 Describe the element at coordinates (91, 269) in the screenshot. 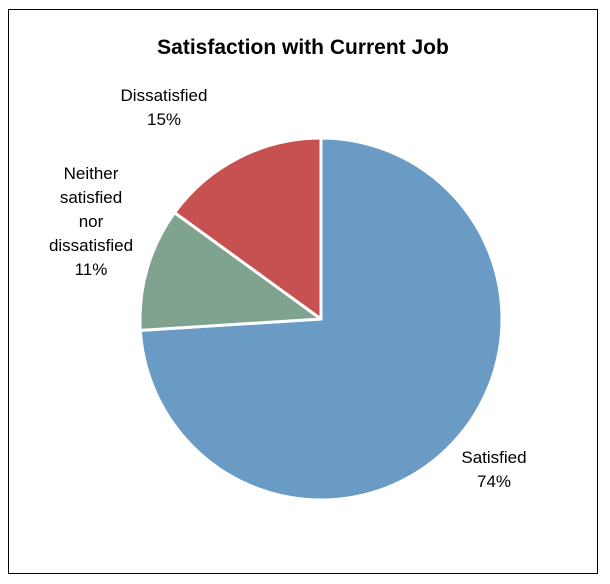

I see `slice-percent-label: 11%` at that location.